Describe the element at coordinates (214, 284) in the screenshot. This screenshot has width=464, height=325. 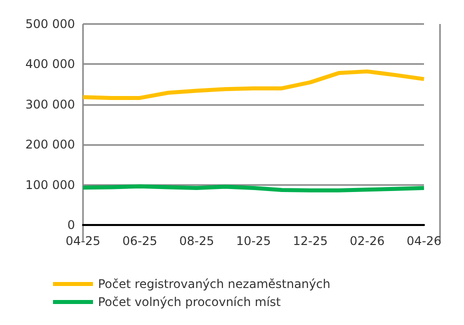
I see `legend-label: Počet registrovaných nezaměstnaných` at that location.